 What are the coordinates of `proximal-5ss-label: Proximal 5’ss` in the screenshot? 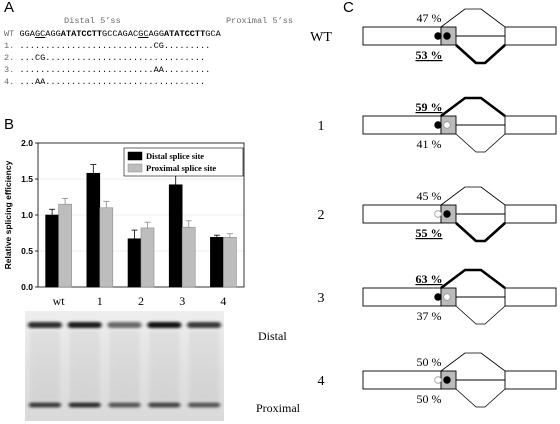 It's located at (260, 21).